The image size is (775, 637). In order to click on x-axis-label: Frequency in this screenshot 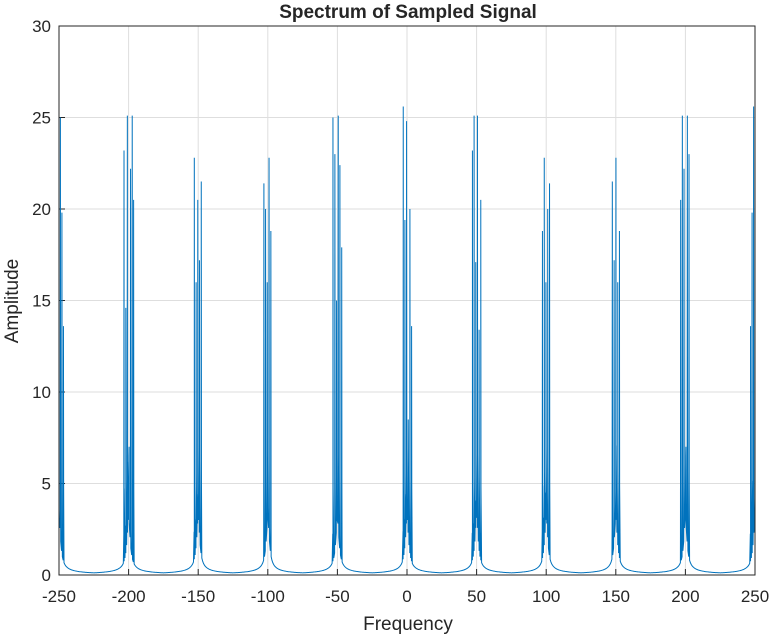, I will do `click(408, 624)`.